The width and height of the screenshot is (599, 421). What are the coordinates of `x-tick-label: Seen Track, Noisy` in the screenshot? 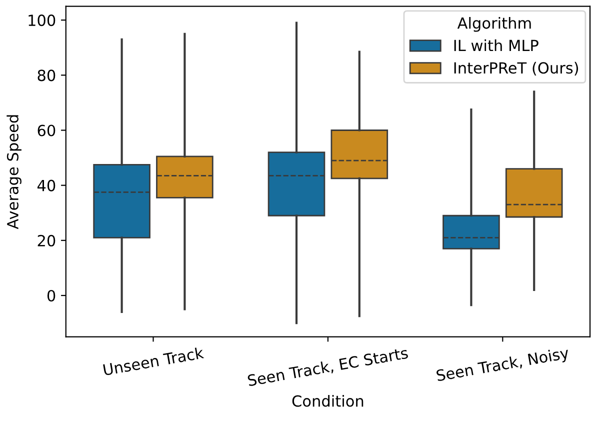 It's located at (503, 365).